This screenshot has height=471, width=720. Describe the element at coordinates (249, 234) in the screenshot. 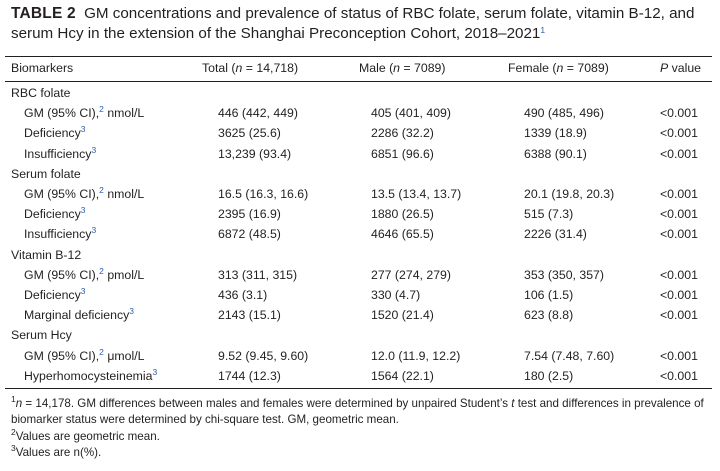

I see `total-value: 6872 (48.5)` at that location.